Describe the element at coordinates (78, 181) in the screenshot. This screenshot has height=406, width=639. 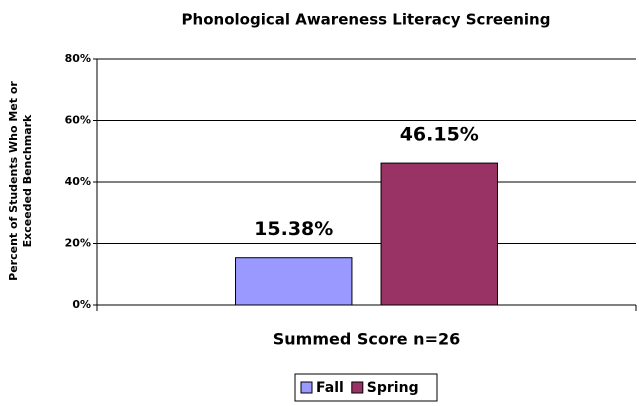
I see `y-tick-label: 40%` at that location.